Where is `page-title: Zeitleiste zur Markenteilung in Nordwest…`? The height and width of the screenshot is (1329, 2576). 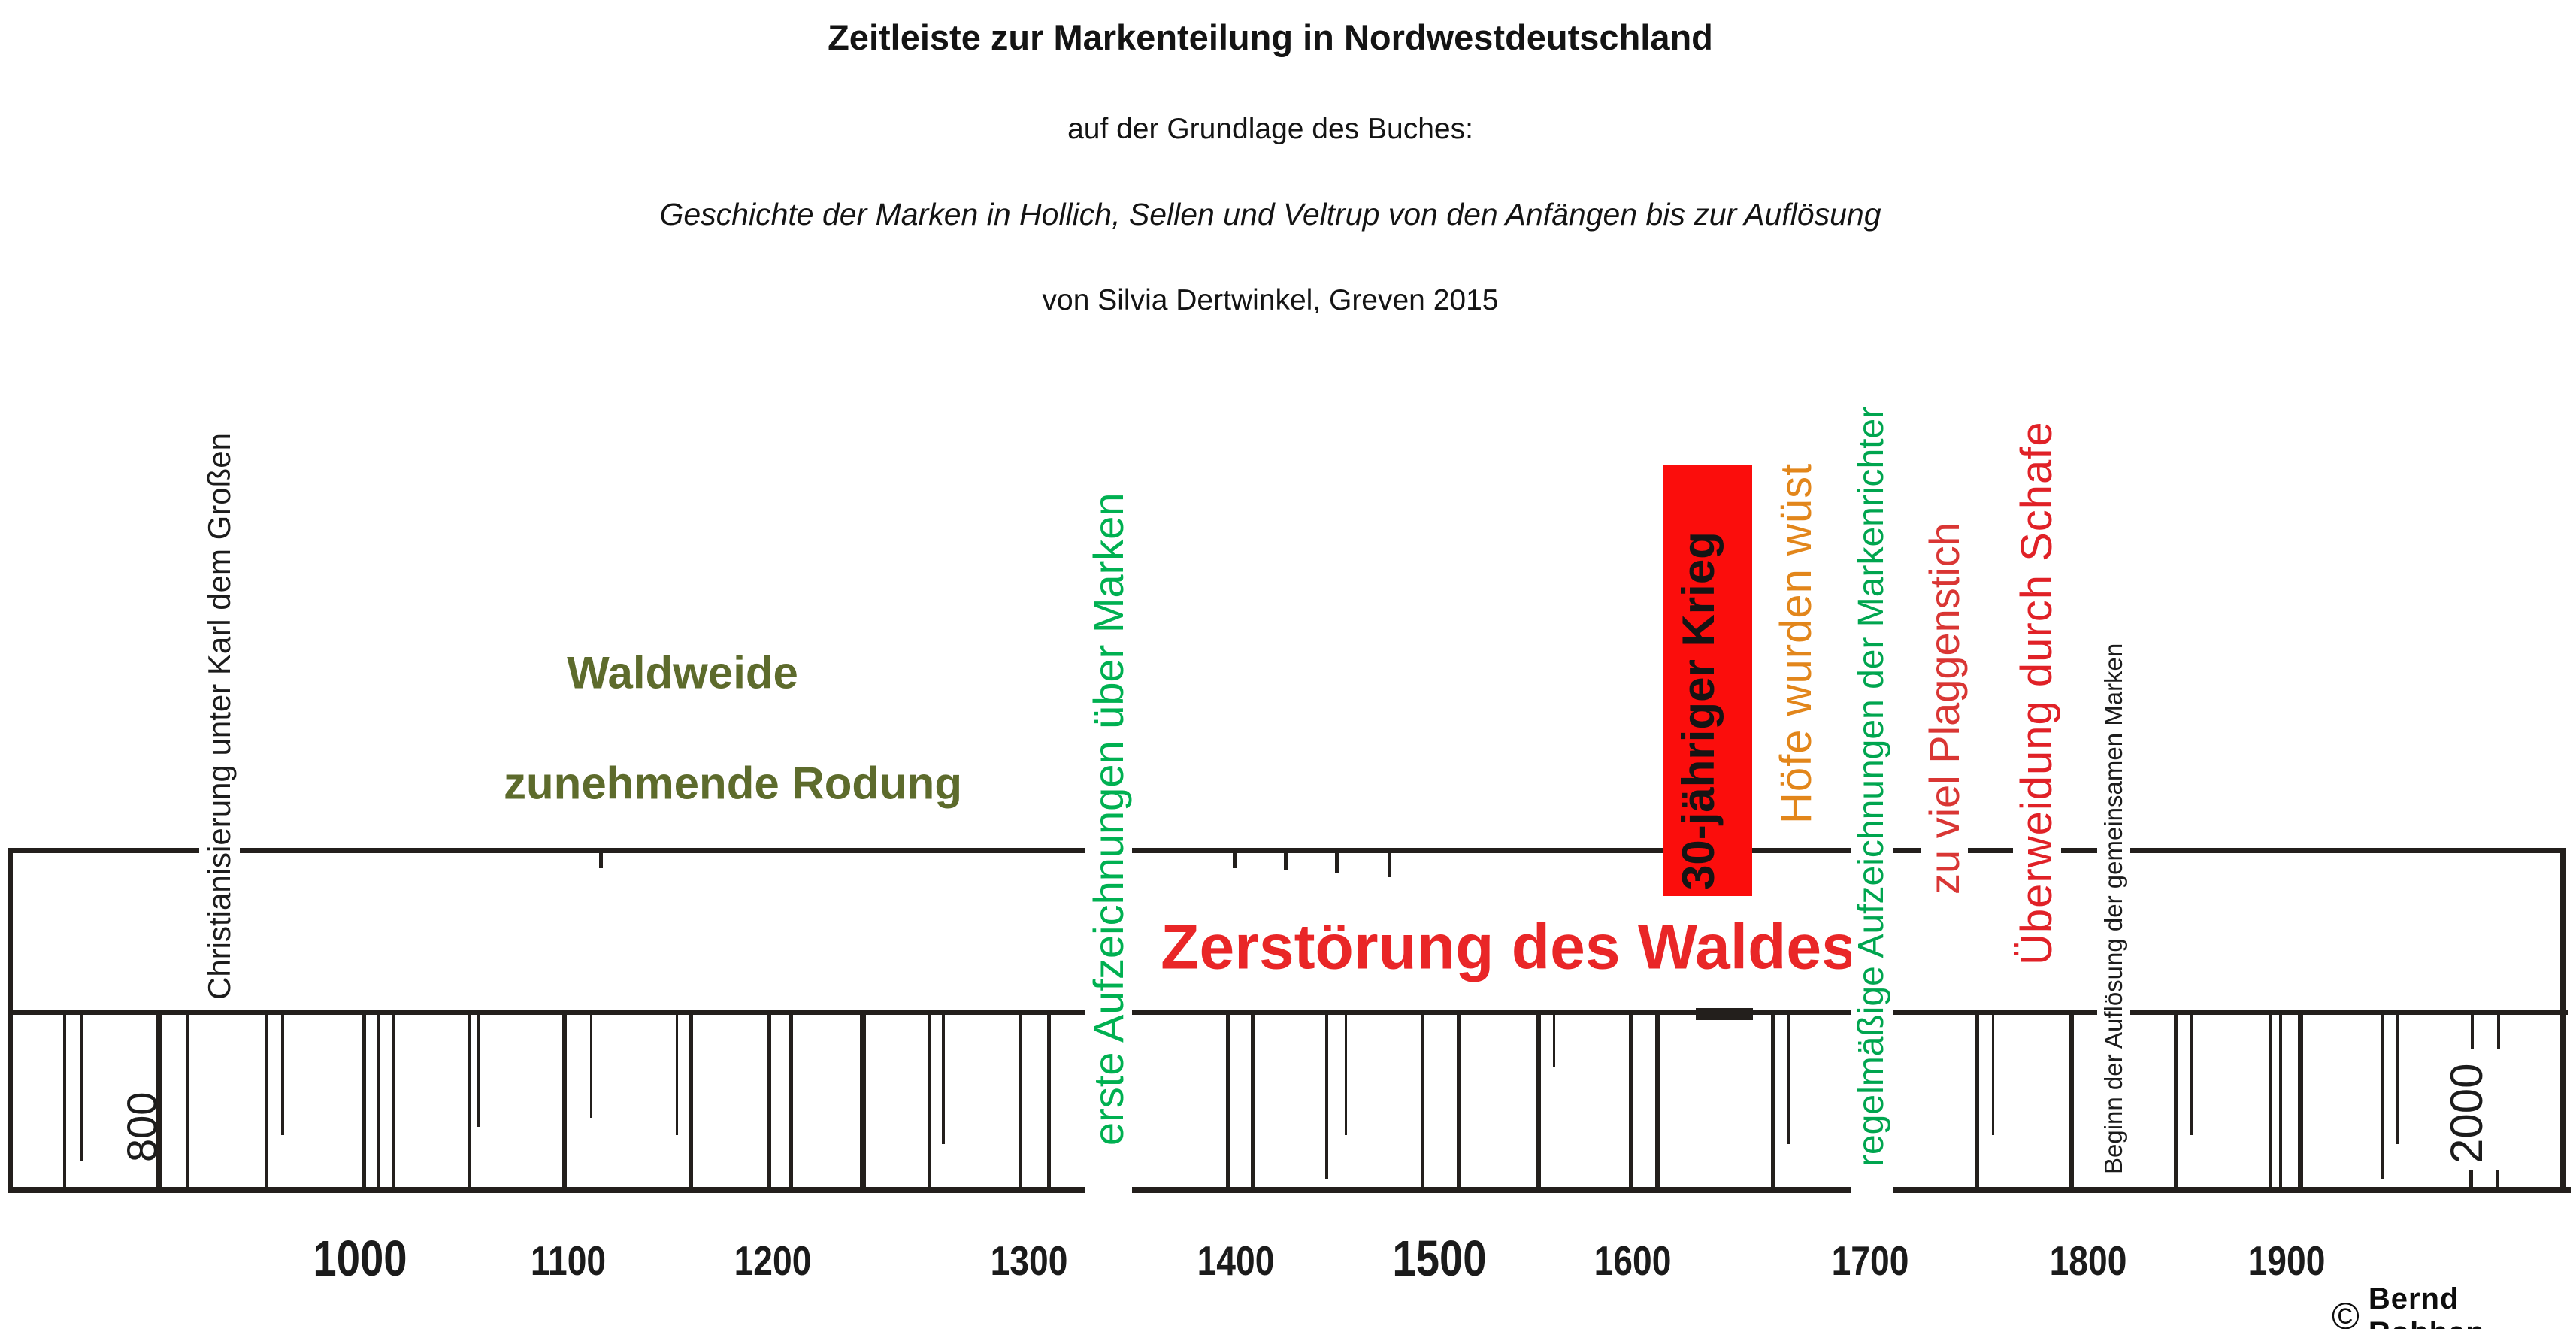
page-title: Zeitleiste zur Markenteilung in Nordwest… is located at coordinates (1270, 37).